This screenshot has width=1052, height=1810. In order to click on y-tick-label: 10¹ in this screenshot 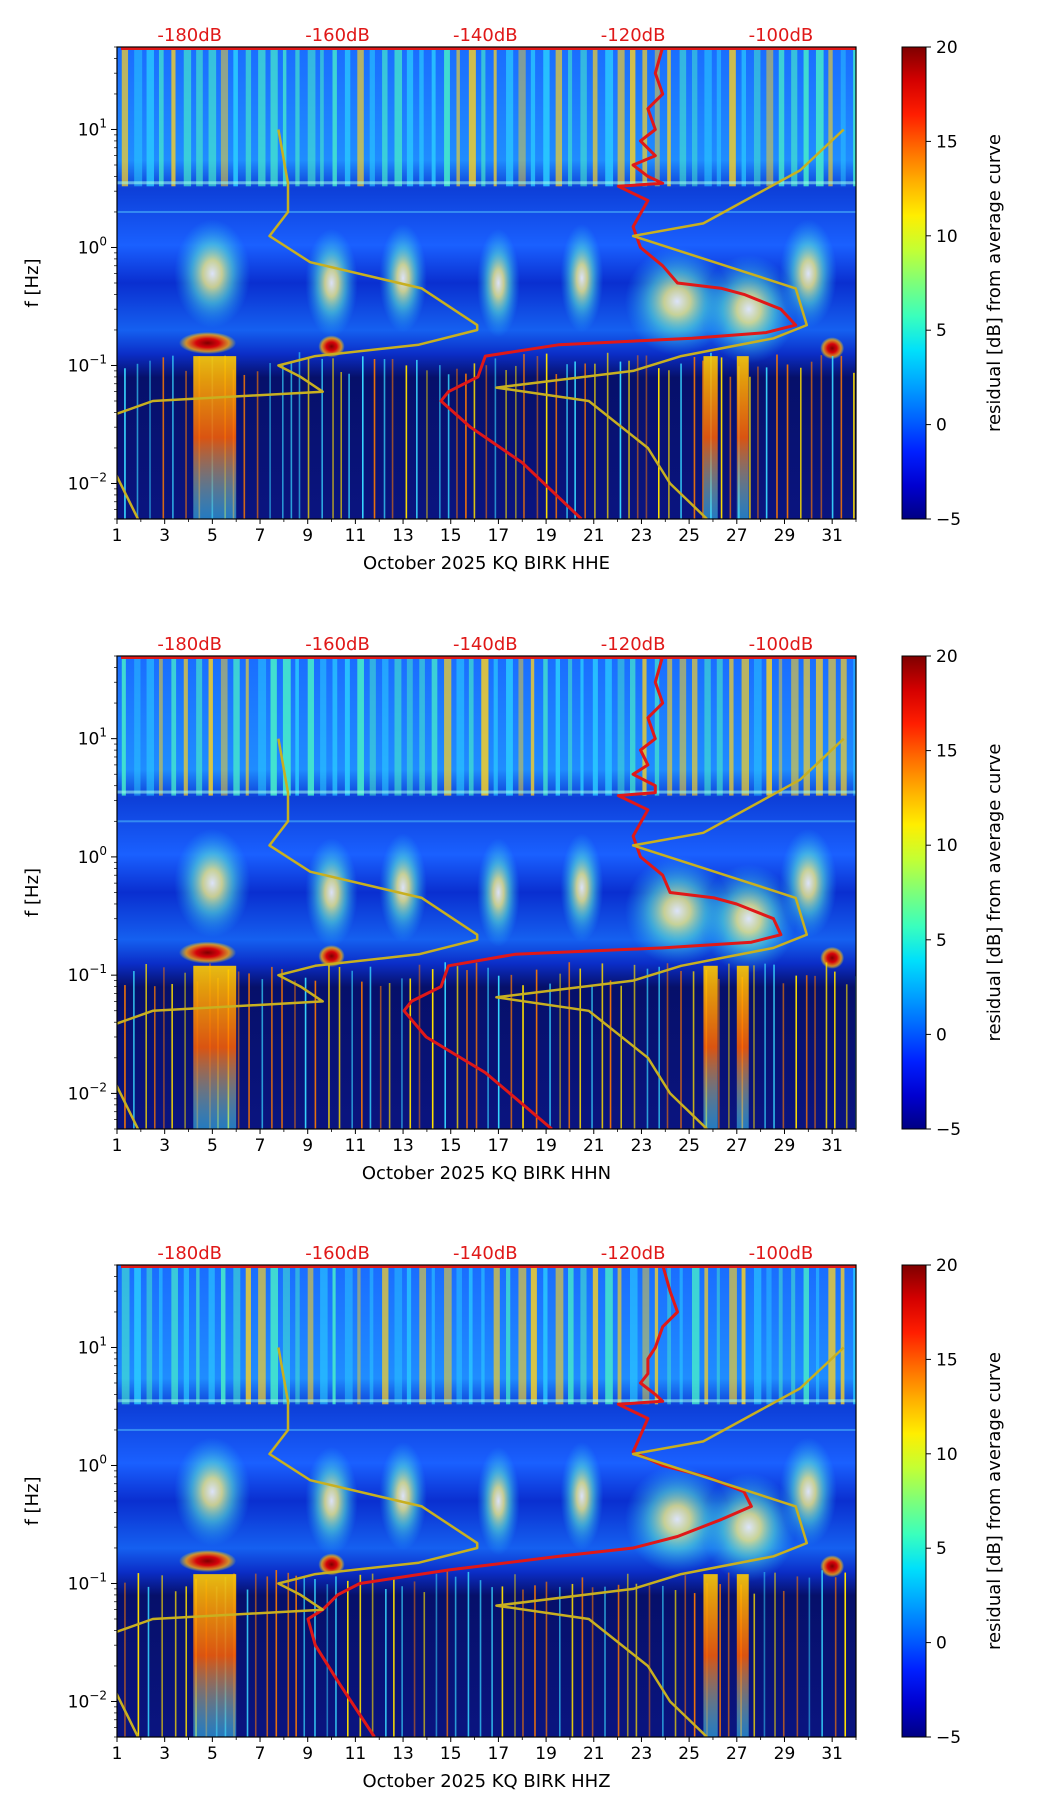, I will do `click(92, 128)`.